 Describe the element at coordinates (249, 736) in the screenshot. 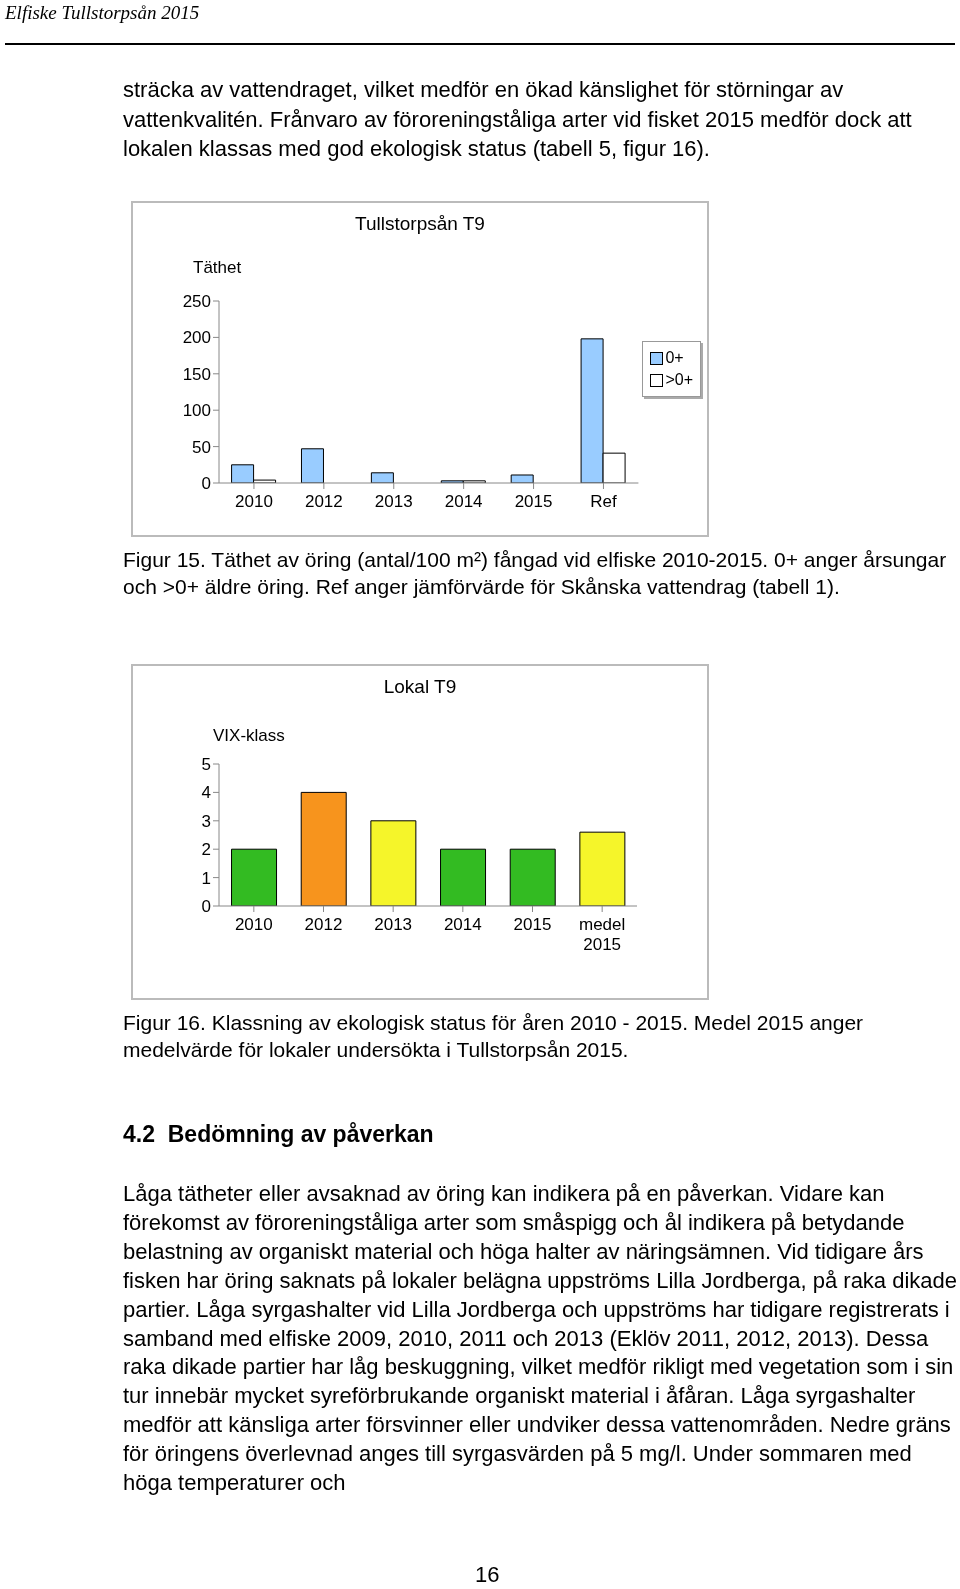

I see `y-axis-title: VIX-klass` at that location.